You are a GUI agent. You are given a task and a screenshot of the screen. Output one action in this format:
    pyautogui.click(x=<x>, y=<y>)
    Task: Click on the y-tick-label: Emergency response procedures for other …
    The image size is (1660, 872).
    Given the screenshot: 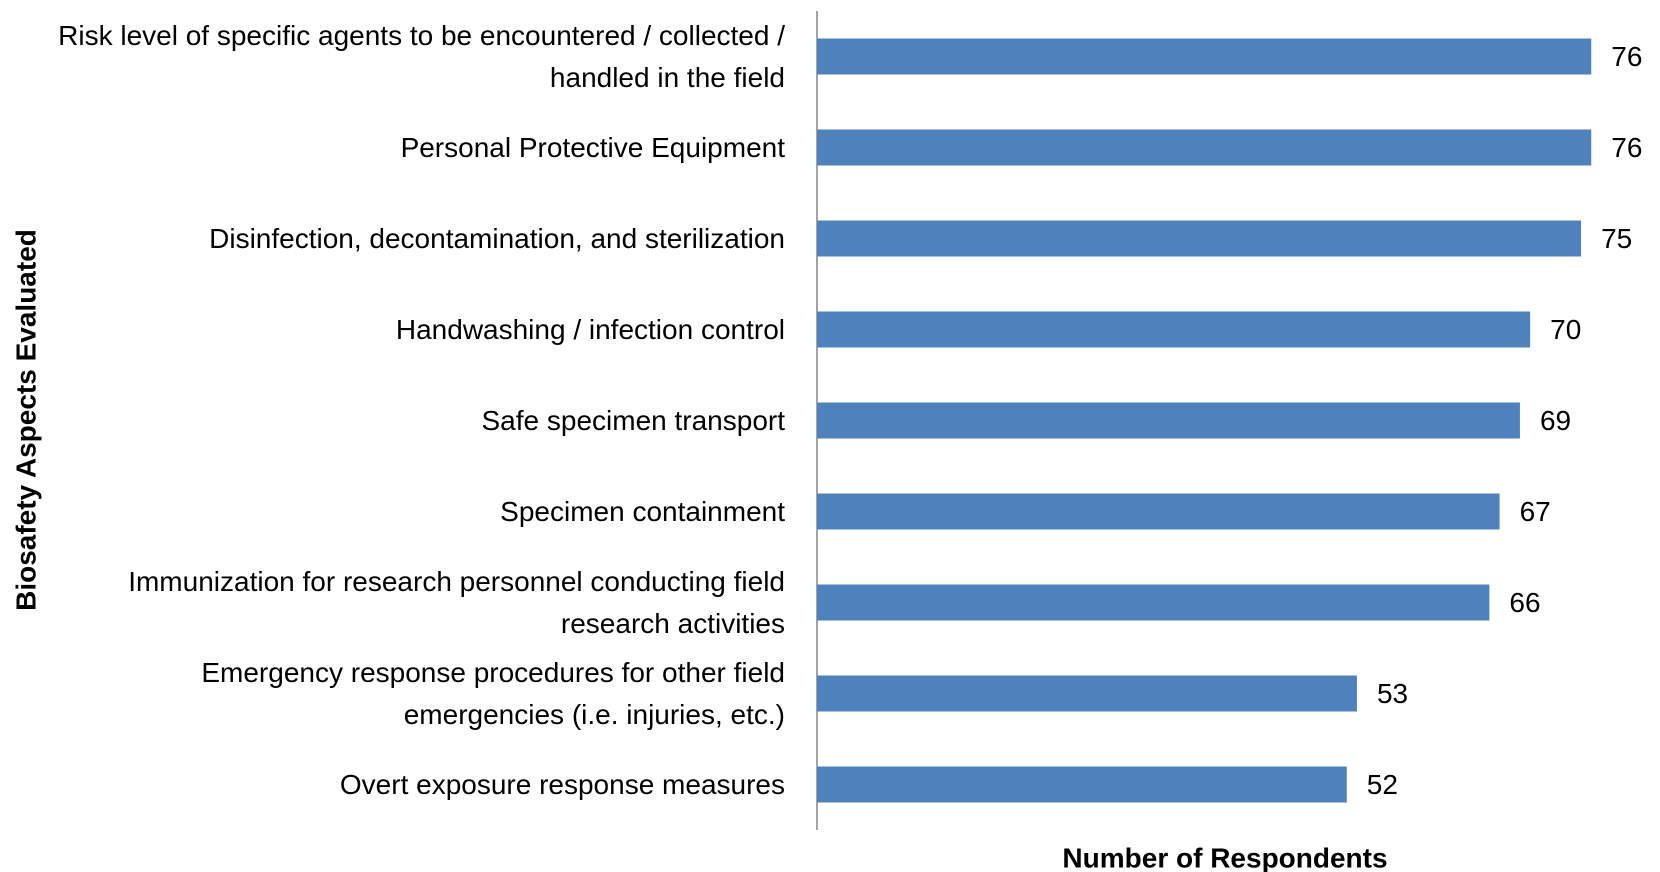 What is the action you would take?
    pyautogui.click(x=493, y=693)
    